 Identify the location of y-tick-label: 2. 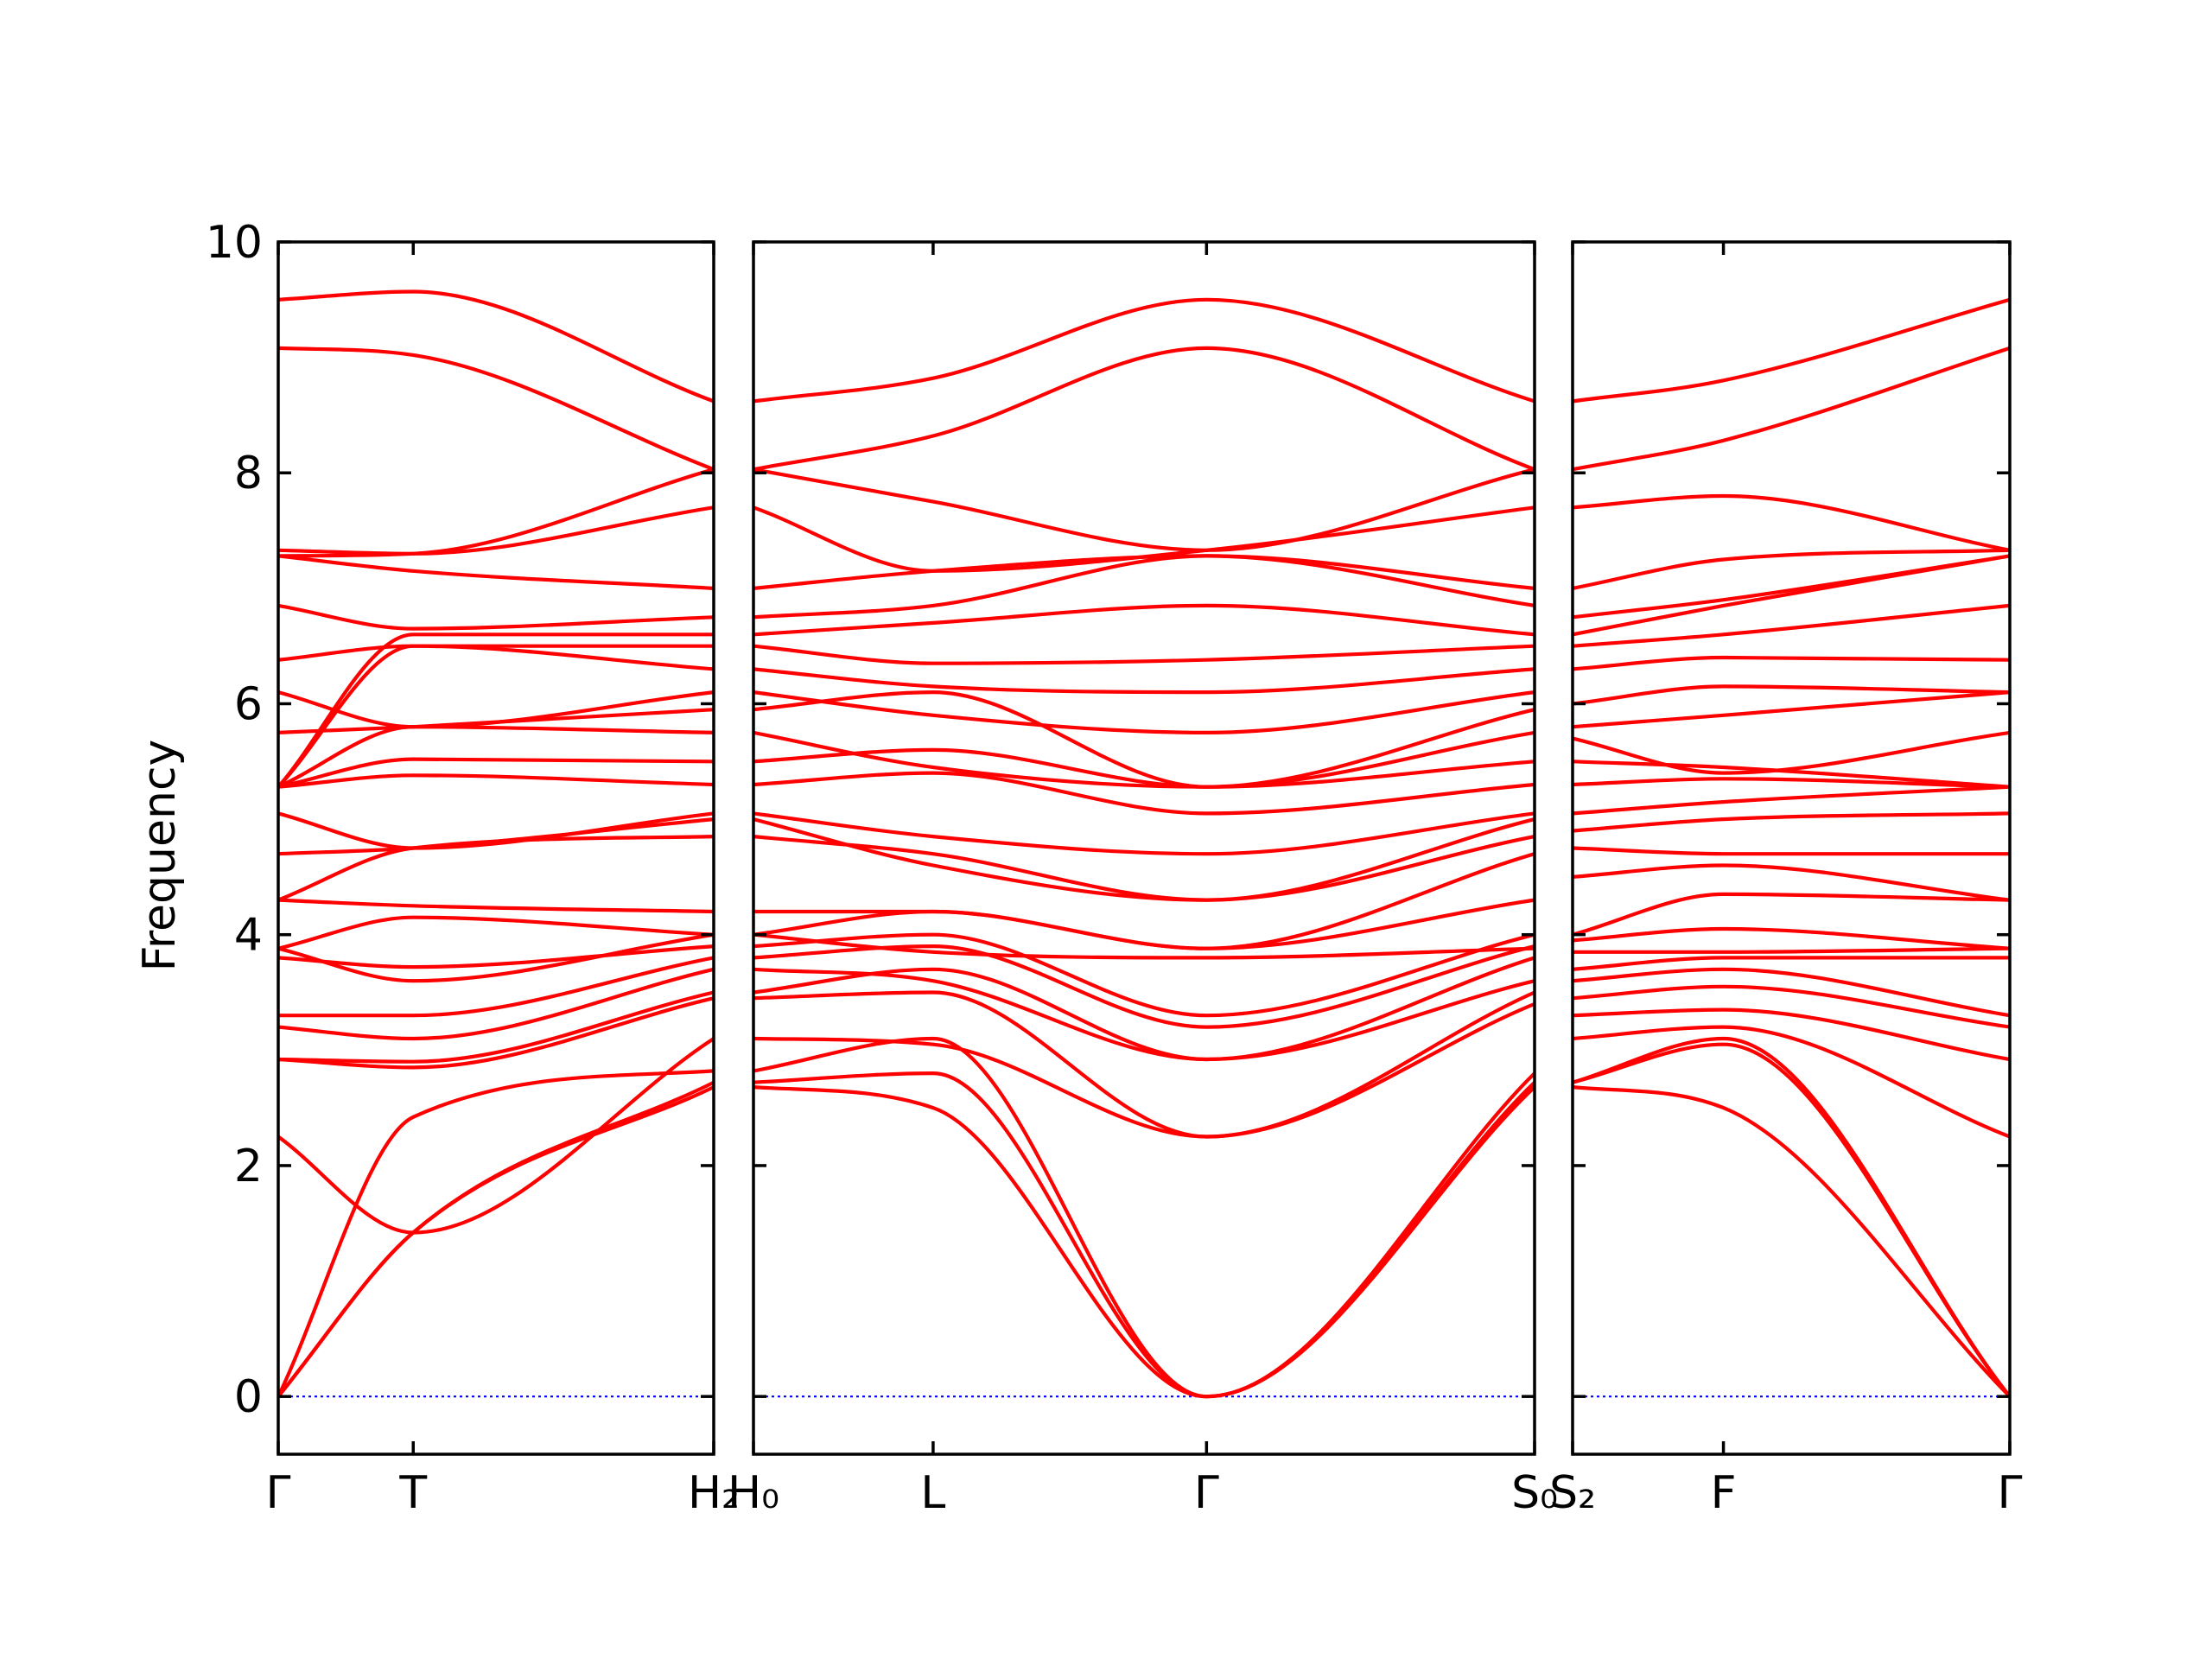
(248, 1166).